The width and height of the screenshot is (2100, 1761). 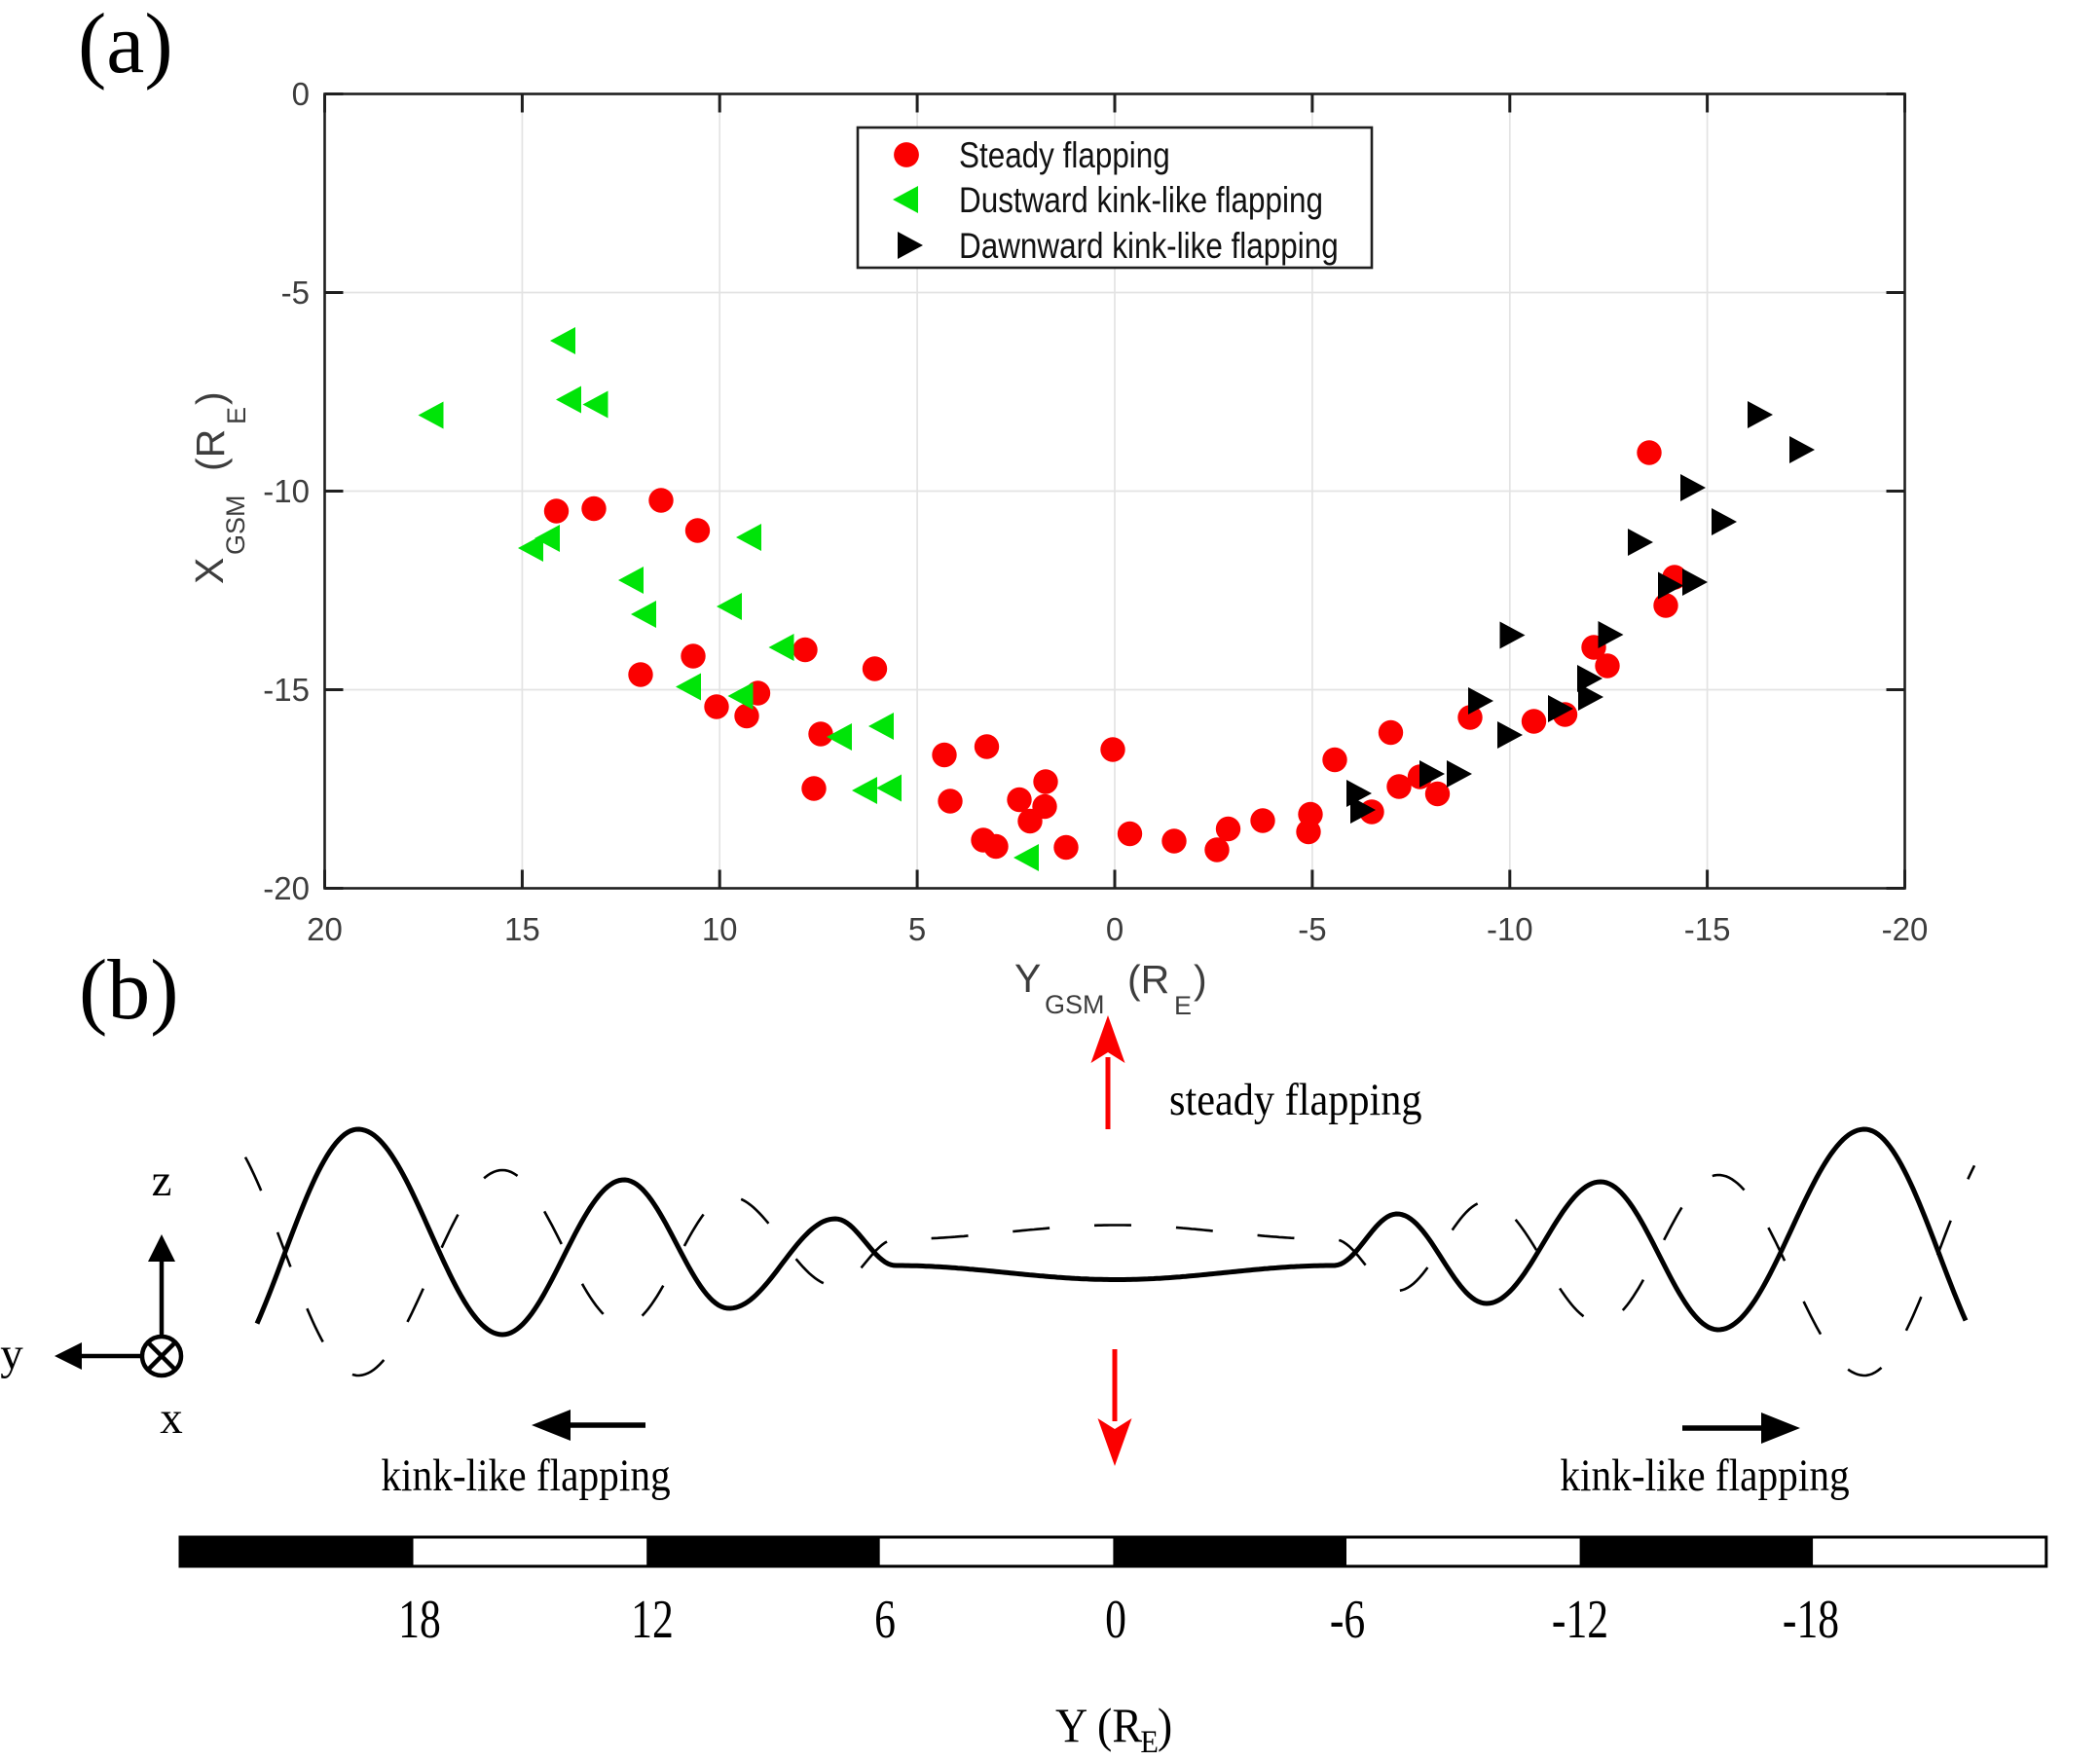 What do you see at coordinates (1027, 978) in the screenshot?
I see `svg-text: Y` at bounding box center [1027, 978].